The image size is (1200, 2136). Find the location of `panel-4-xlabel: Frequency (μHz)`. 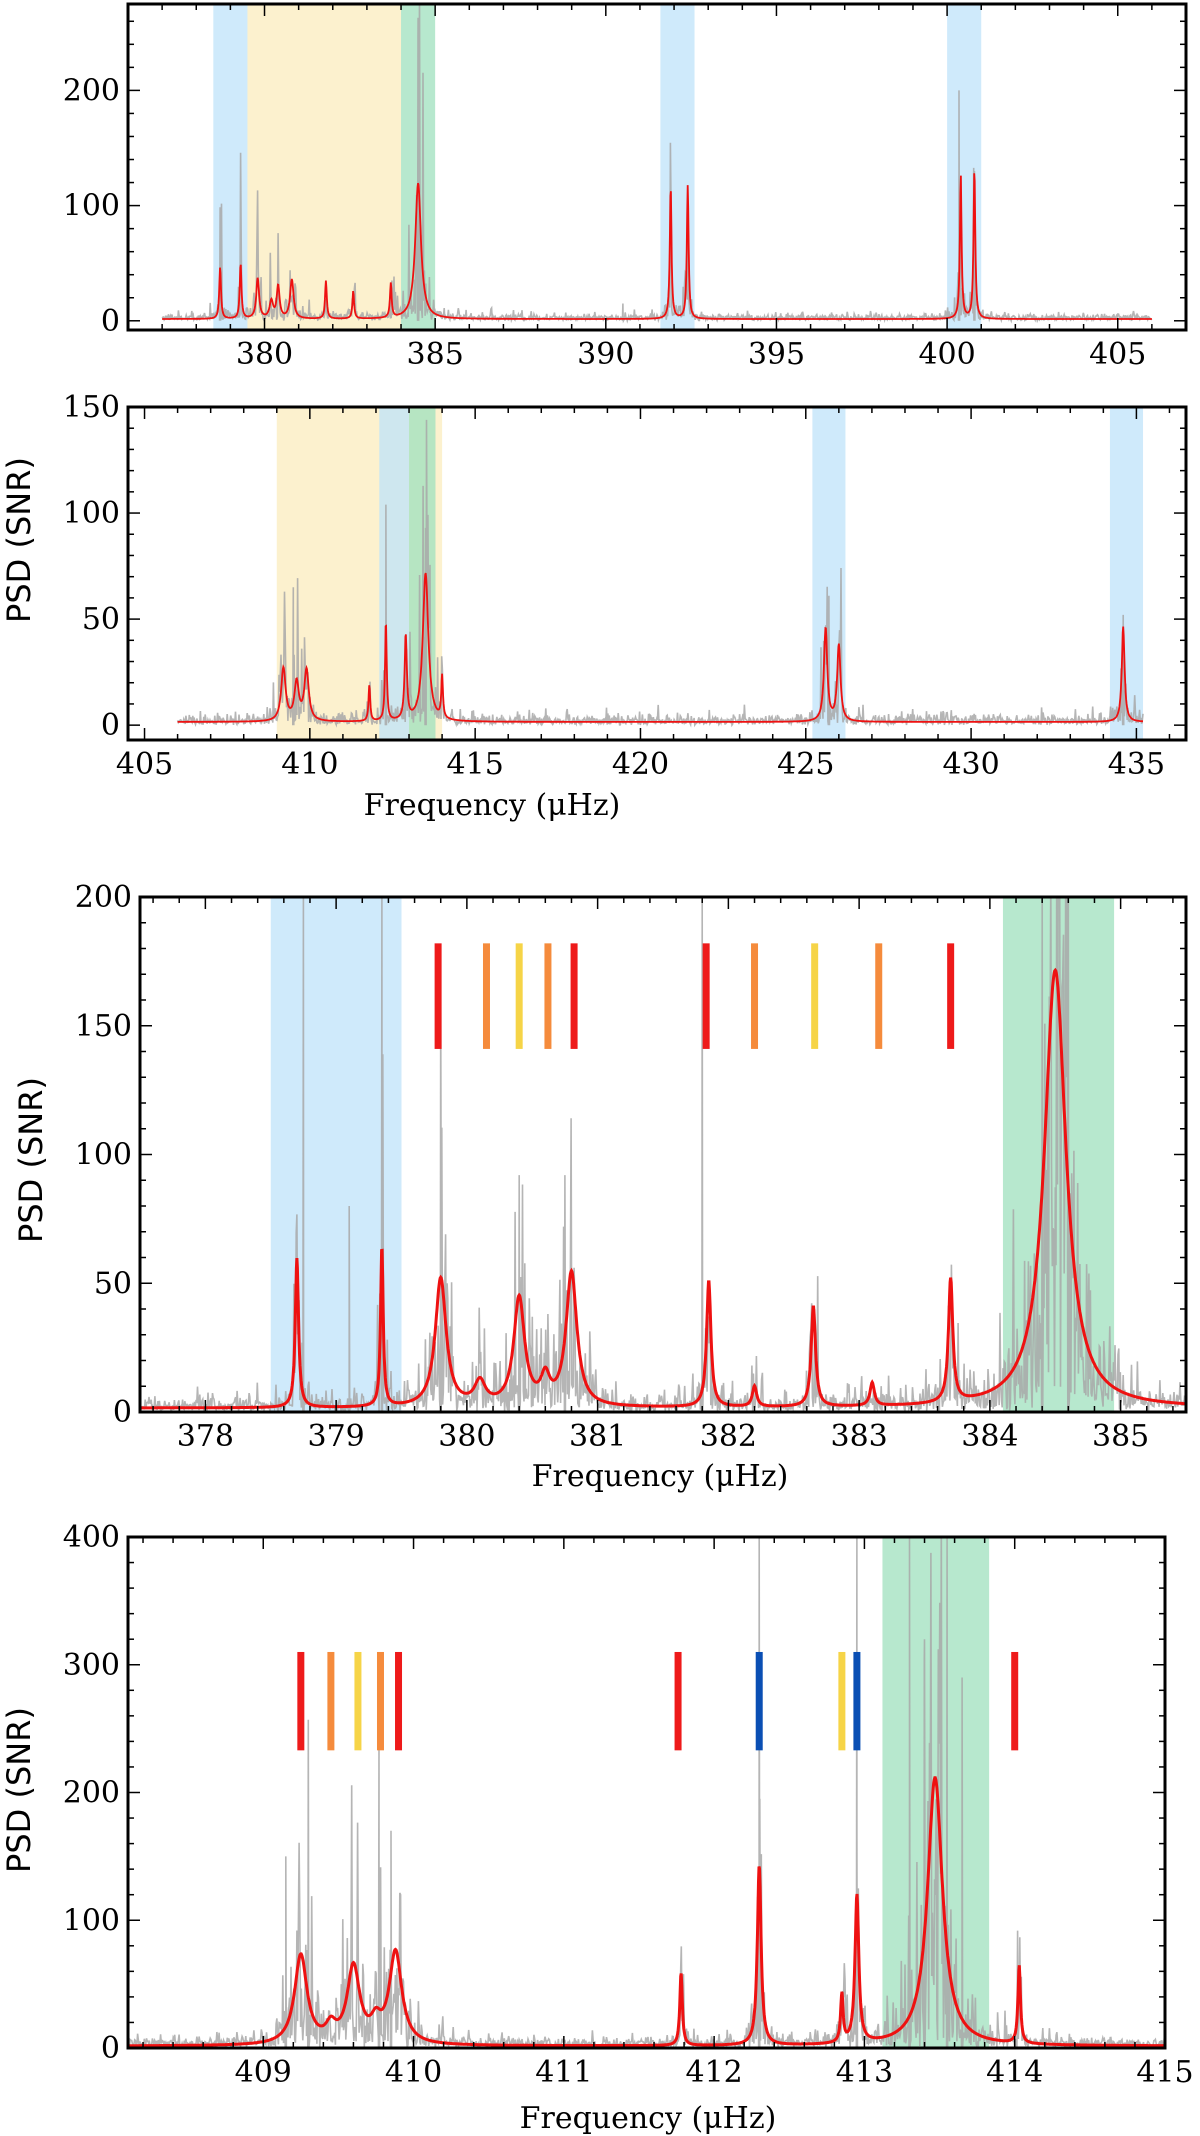

panel-4-xlabel: Frequency (μHz) is located at coordinates (648, 2118).